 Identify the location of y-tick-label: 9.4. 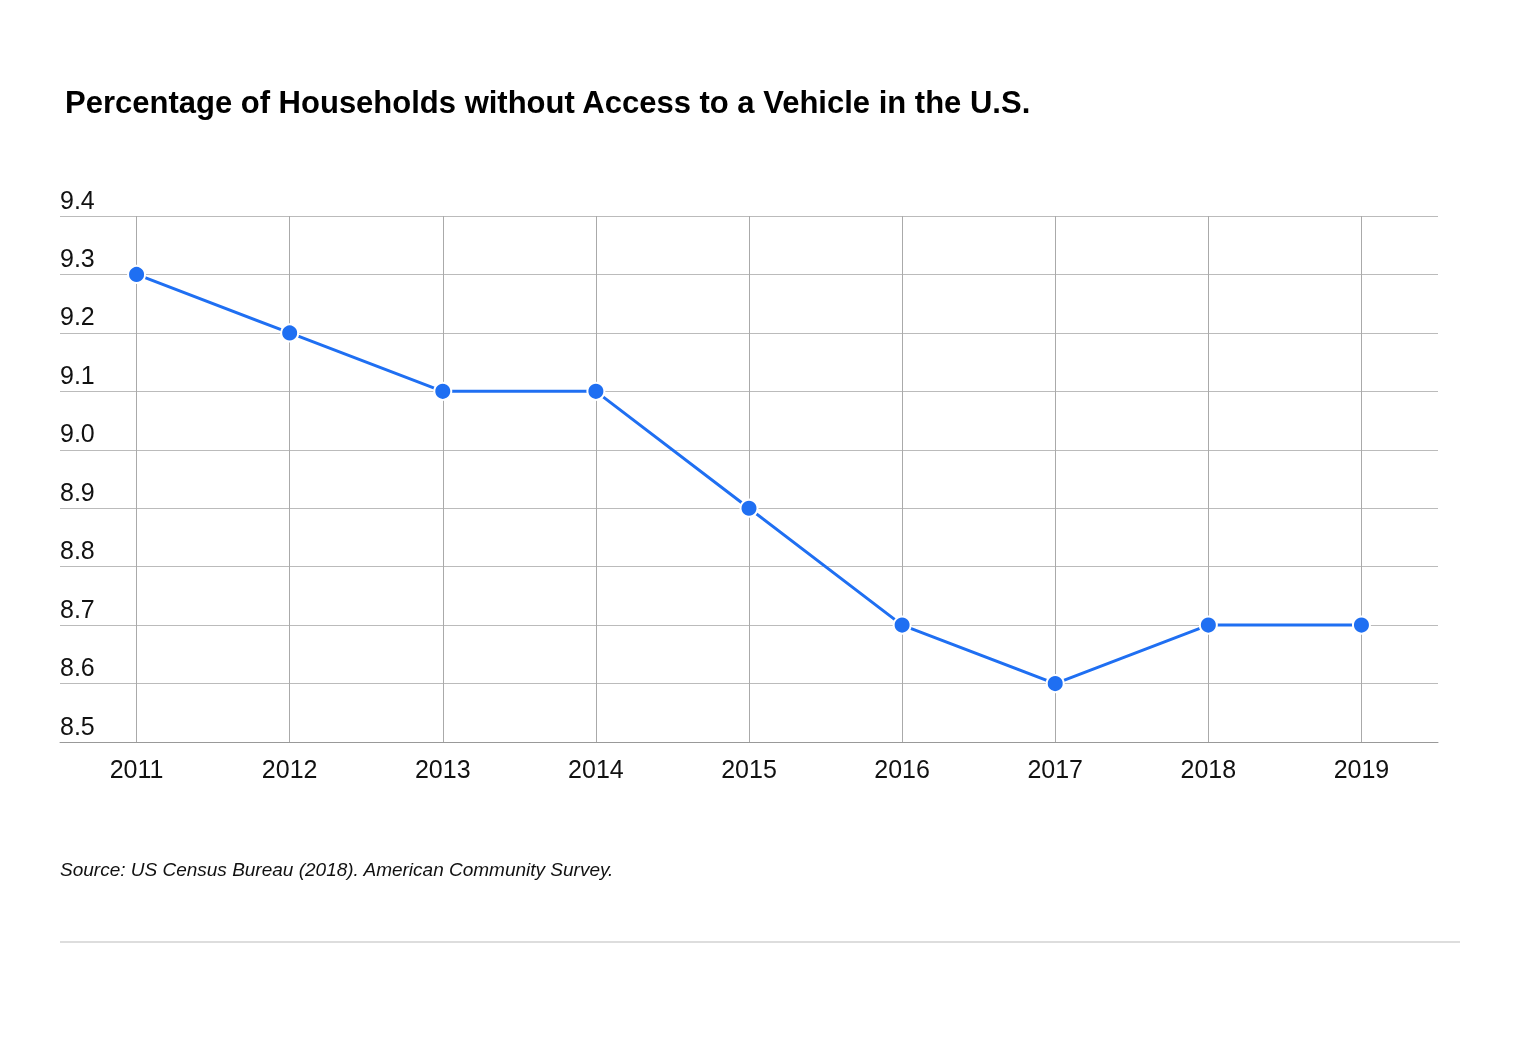
(77, 199).